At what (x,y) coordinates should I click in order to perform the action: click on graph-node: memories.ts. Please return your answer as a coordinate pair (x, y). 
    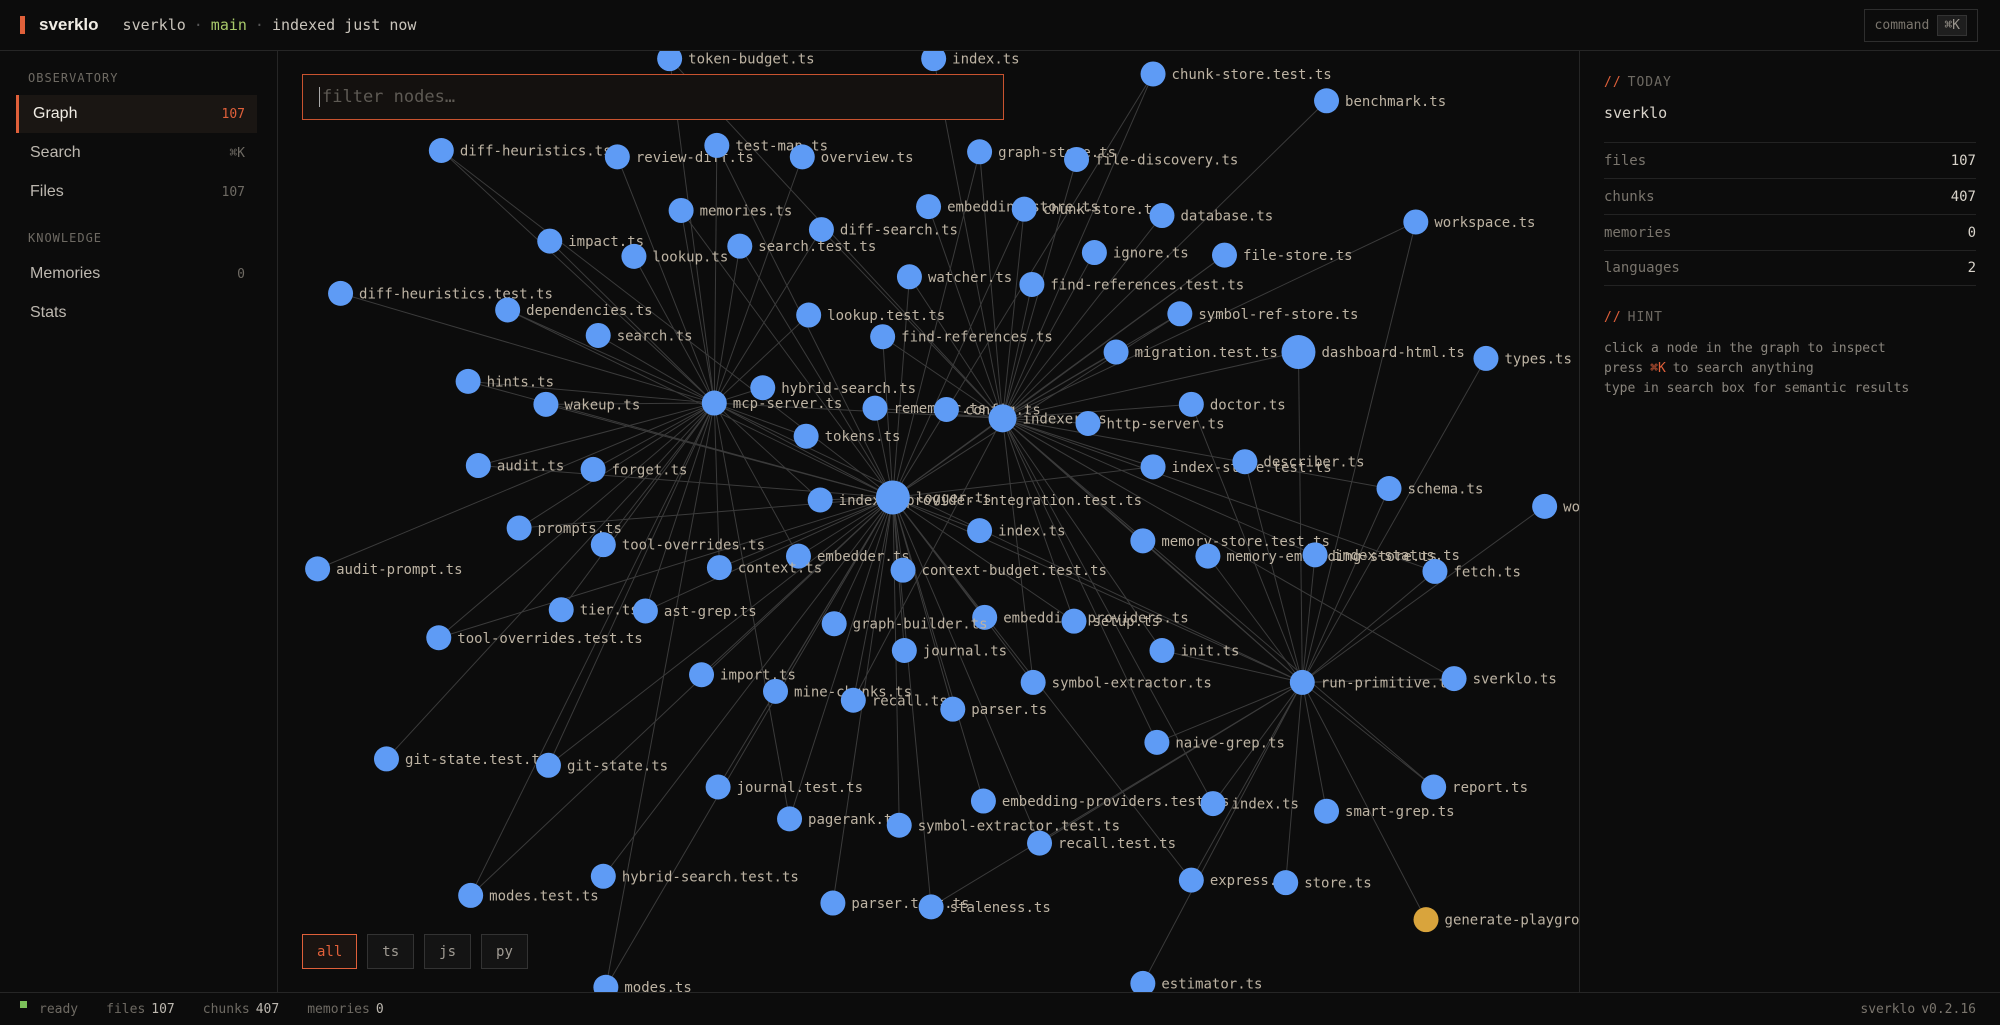
    Looking at the image, I should click on (730, 210).